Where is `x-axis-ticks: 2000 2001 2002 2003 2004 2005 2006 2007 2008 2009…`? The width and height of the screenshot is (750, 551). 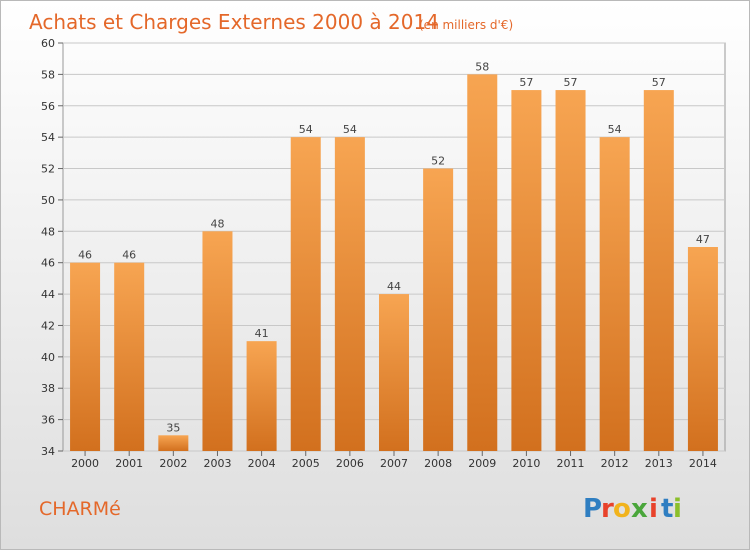
x-axis-ticks: 2000 2001 2002 2003 2004 2005 2006 2007 2008 2009… is located at coordinates (394, 460).